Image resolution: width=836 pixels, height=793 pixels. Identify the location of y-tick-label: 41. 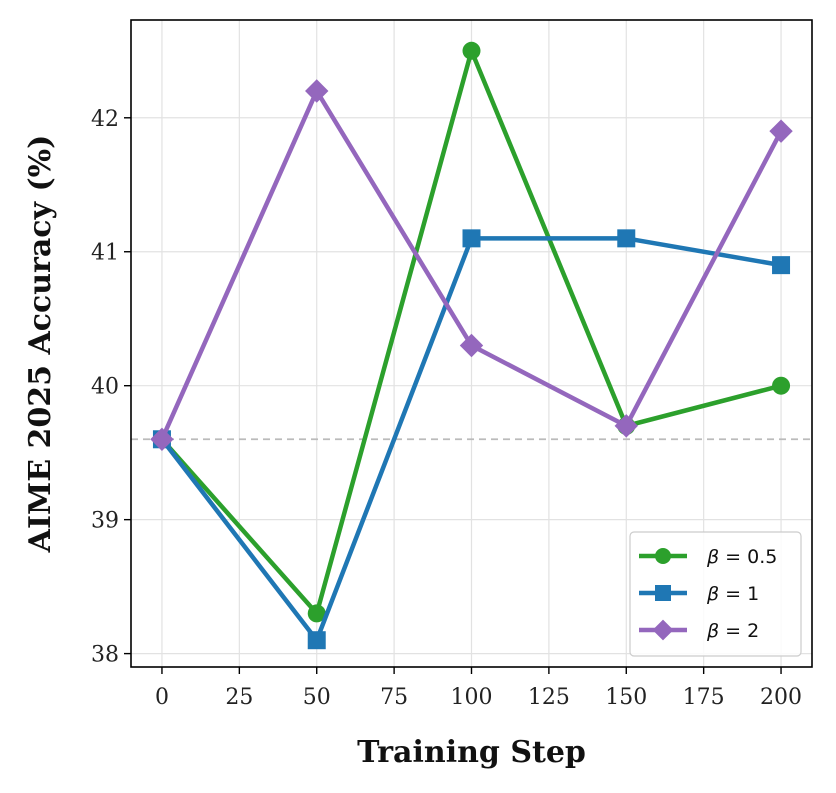
(105, 253).